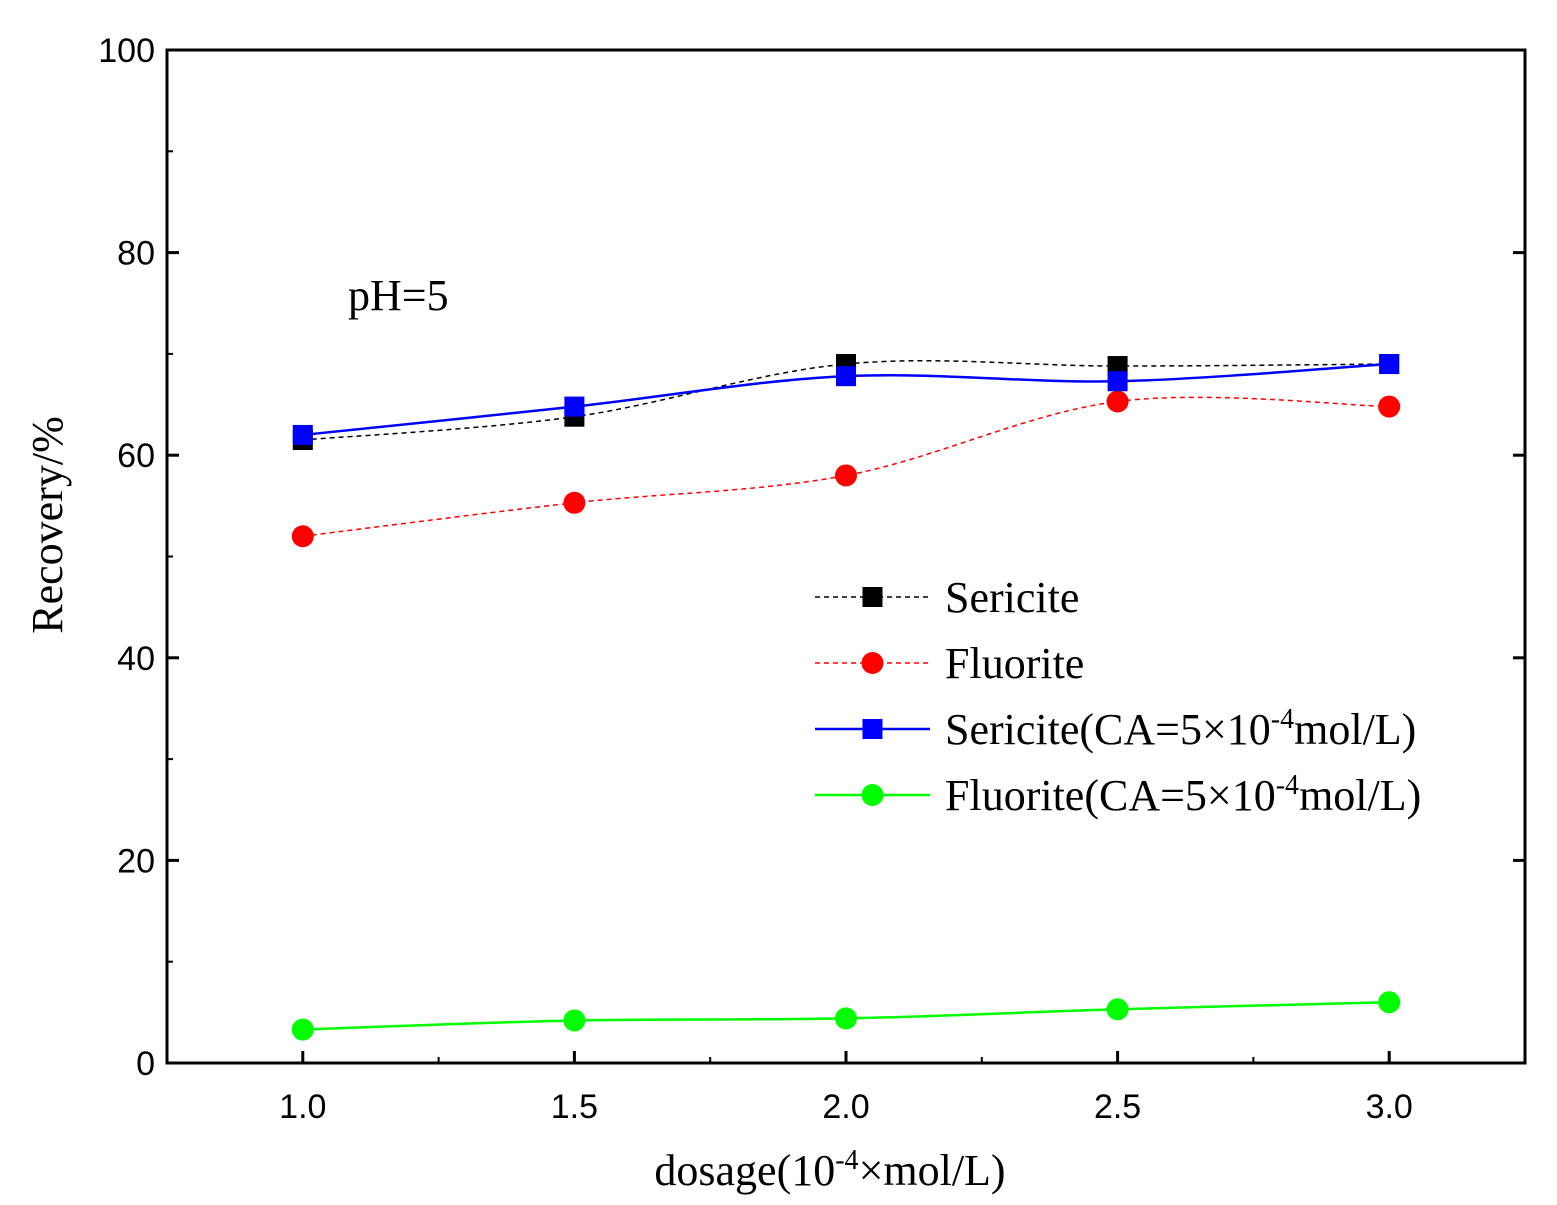  Describe the element at coordinates (398, 295) in the screenshot. I see `annotation-ph: pH=5` at that location.